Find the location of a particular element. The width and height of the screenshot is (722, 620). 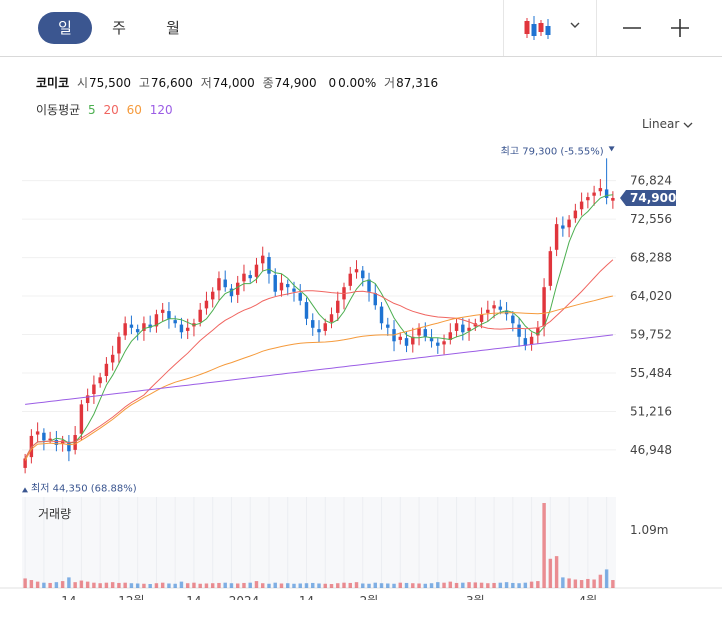

change-pct: 0.00% is located at coordinates (357, 83).